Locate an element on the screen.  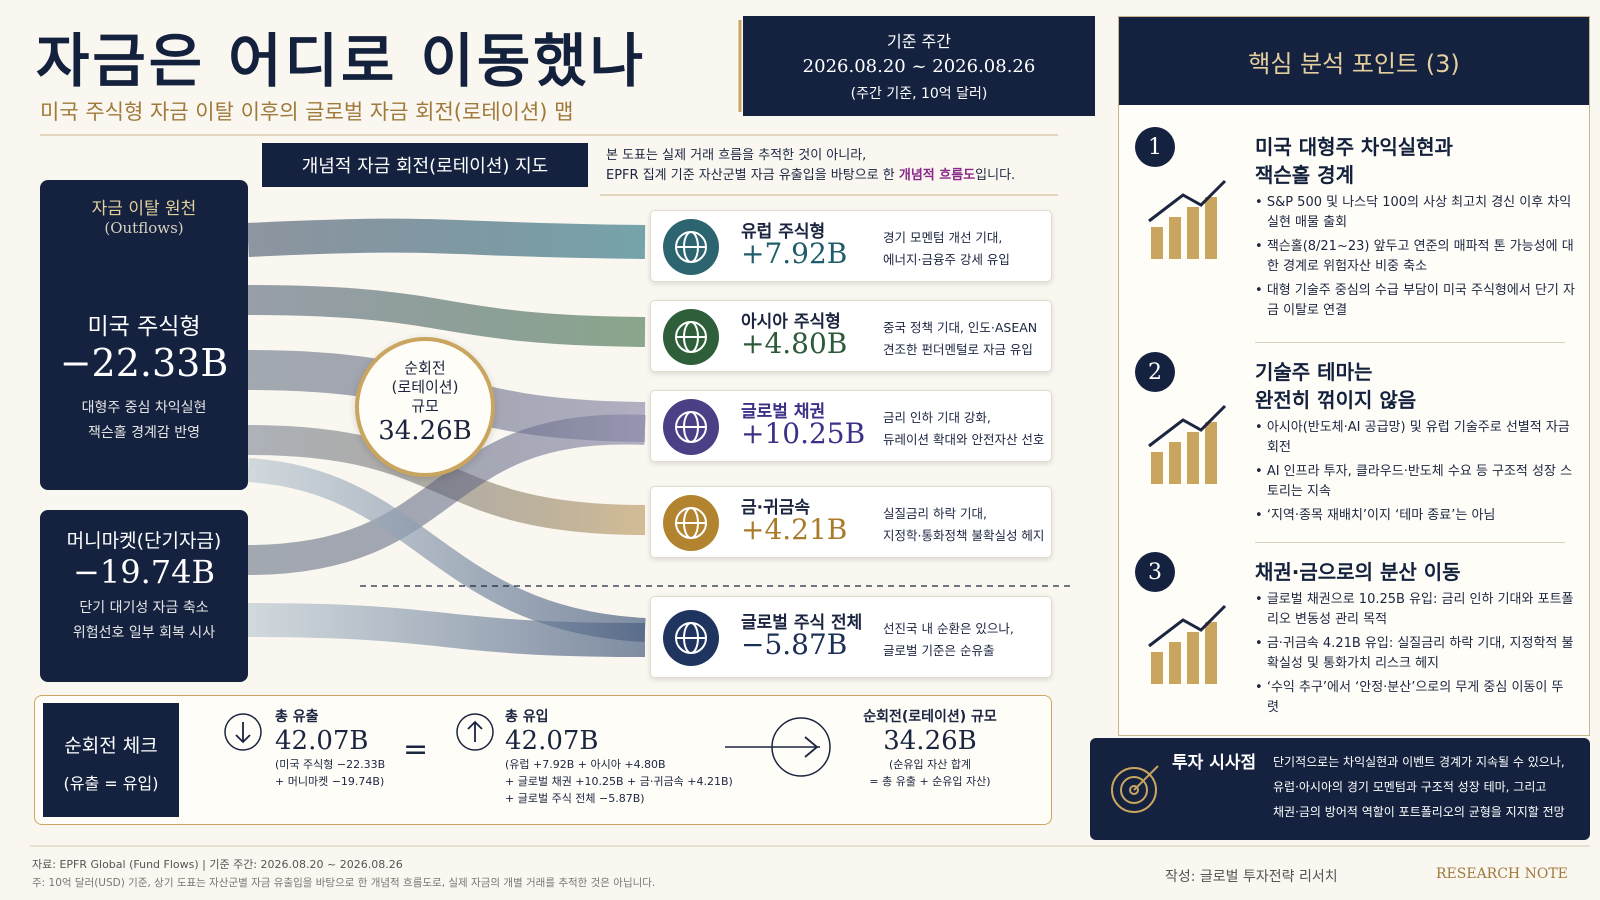
check-detail: + 글로벌 채권 +10.25B + 금·귀금속 +4.21B) is located at coordinates (619, 781).